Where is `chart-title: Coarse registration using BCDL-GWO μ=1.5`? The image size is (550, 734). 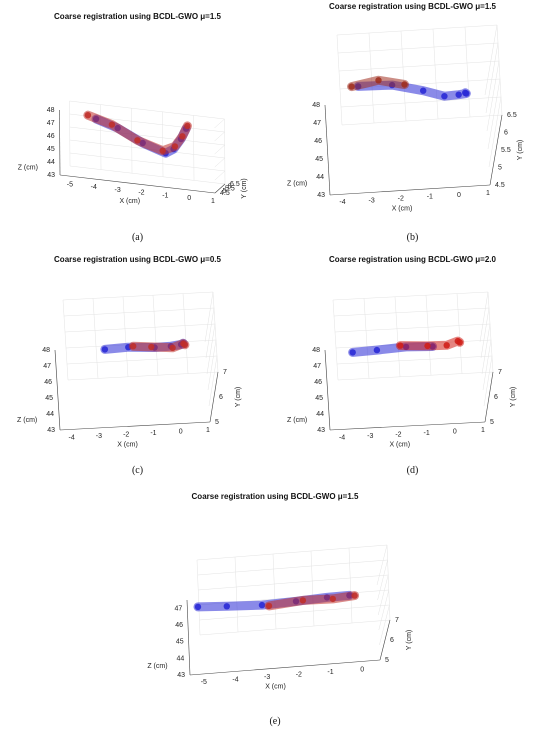
chart-title: Coarse registration using BCDL-GWO μ=1.5 is located at coordinates (137, 16).